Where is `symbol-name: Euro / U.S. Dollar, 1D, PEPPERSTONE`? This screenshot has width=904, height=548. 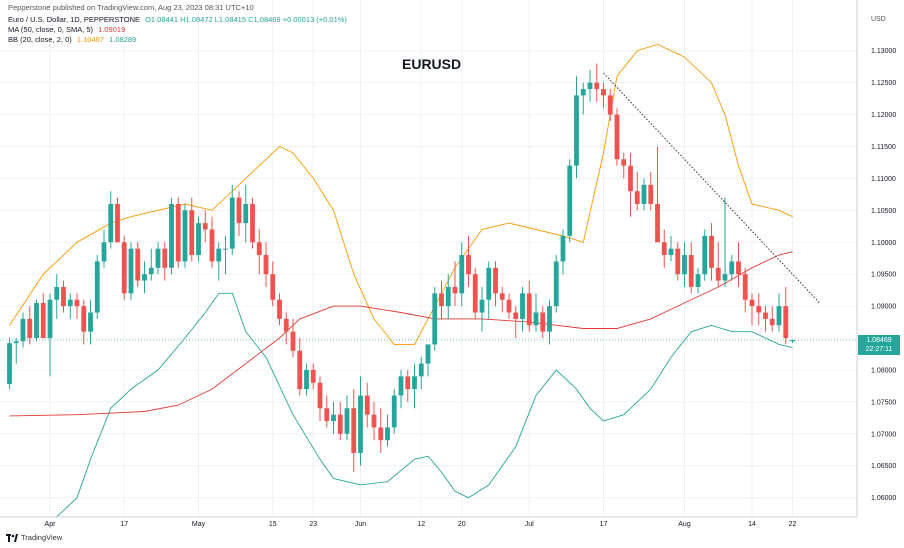 symbol-name: Euro / U.S. Dollar, 1D, PEPPERSTONE is located at coordinates (74, 19).